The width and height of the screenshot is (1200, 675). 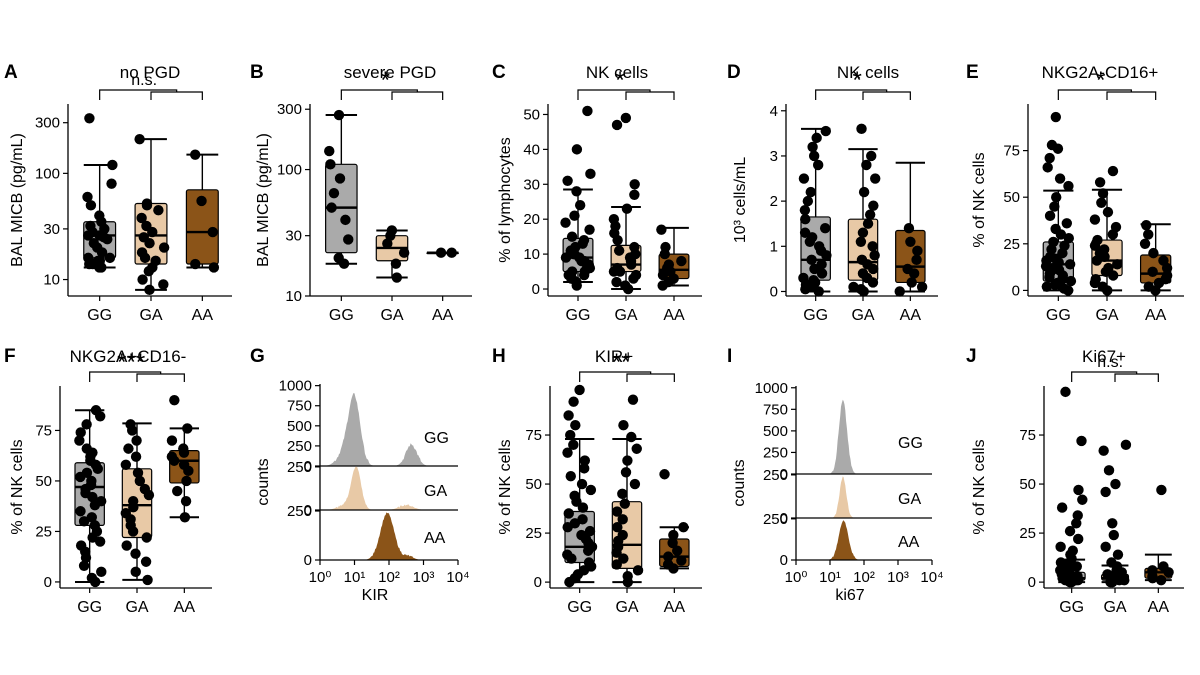 What do you see at coordinates (389, 536) in the screenshot?
I see `histogram-area` at bounding box center [389, 536].